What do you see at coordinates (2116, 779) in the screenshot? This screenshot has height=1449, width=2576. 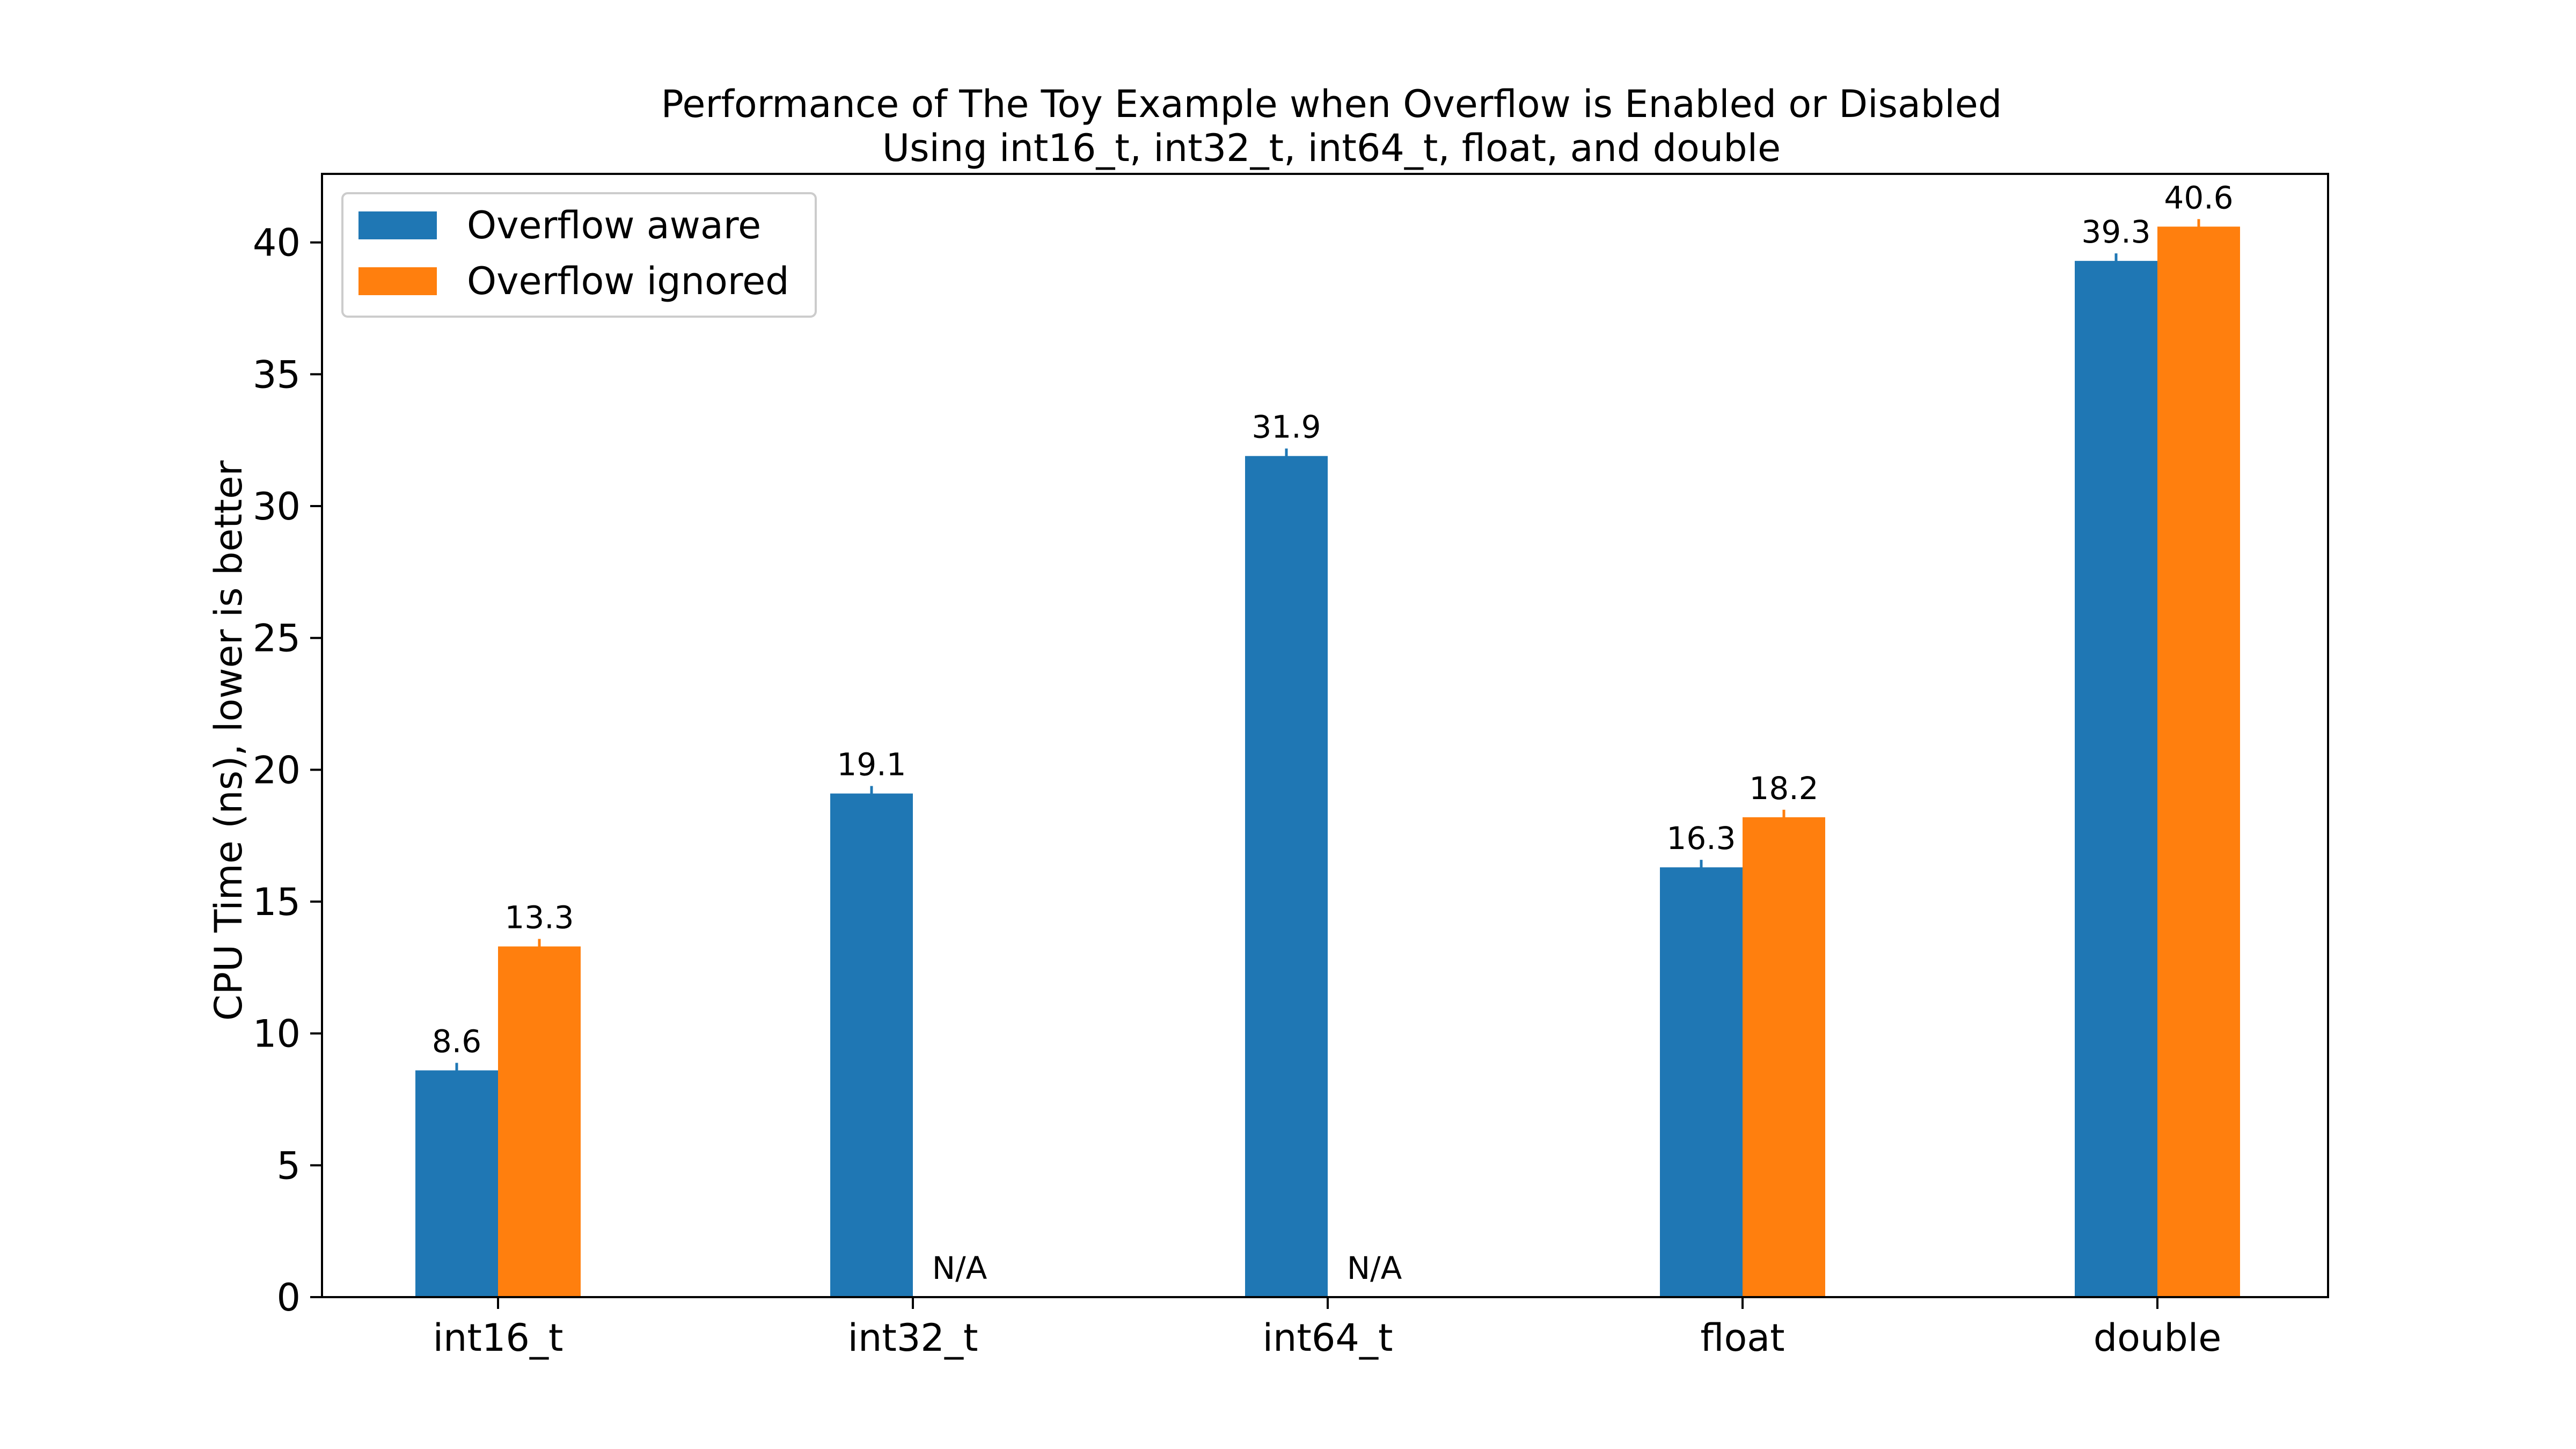 I see `bar-overflow-aware-double` at bounding box center [2116, 779].